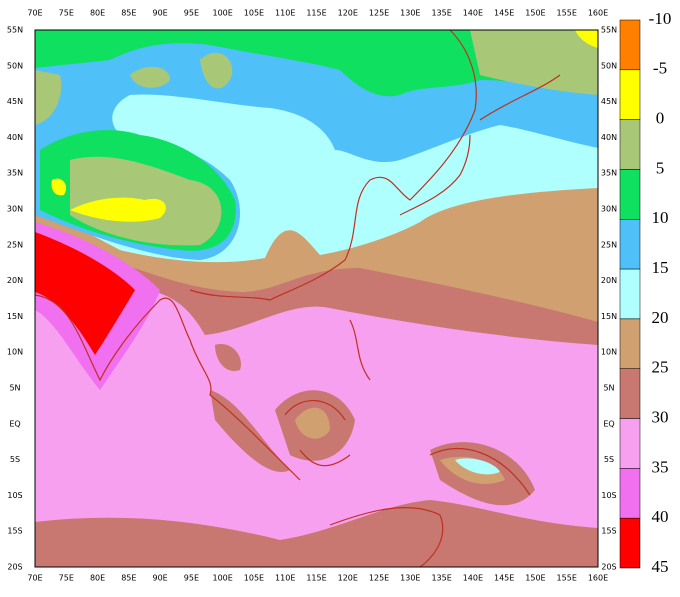  What do you see at coordinates (660, 516) in the screenshot?
I see `legend-level: 40` at bounding box center [660, 516].